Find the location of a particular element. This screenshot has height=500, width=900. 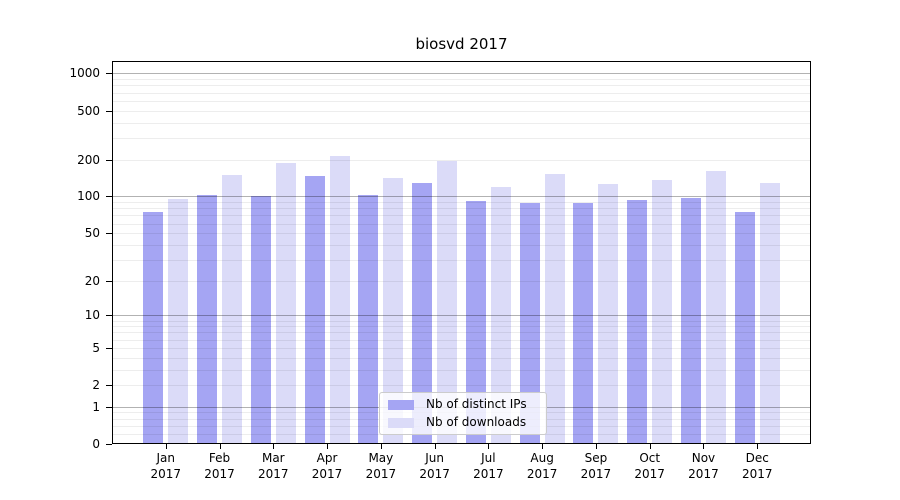

bar-distinct-ips-jul is located at coordinates (475, 321).